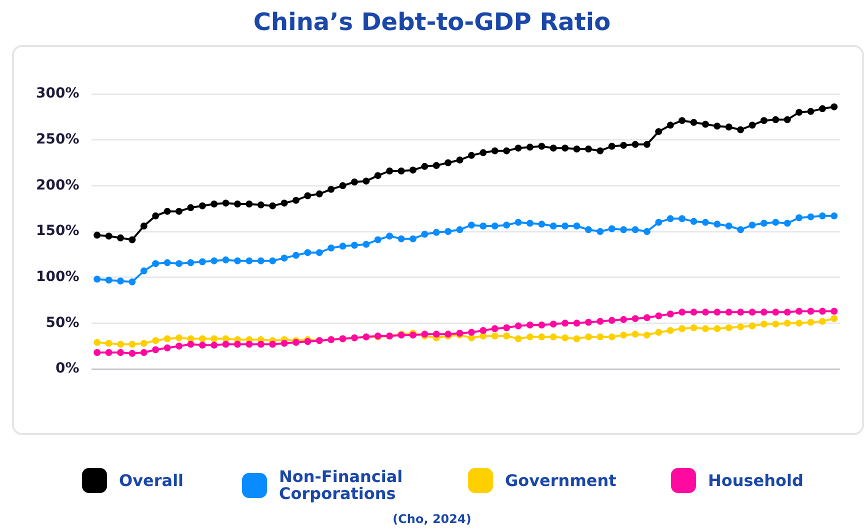 The width and height of the screenshot is (864, 529). What do you see at coordinates (432, 519) in the screenshot?
I see `text: (Cho, 2024)` at bounding box center [432, 519].